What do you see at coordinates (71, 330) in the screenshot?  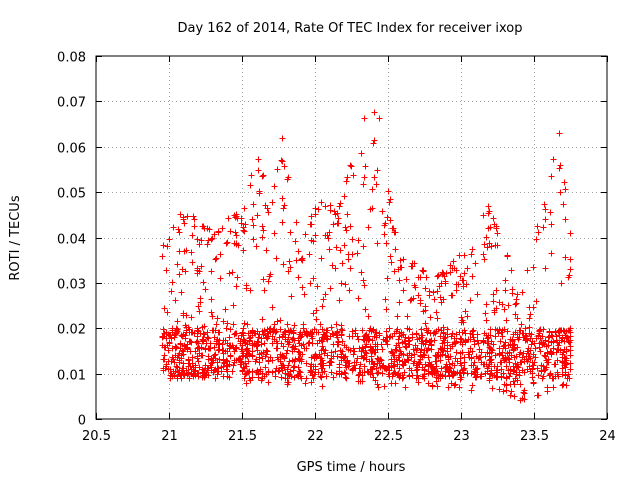 I see `y-tick-label: 0.02` at bounding box center [71, 330].